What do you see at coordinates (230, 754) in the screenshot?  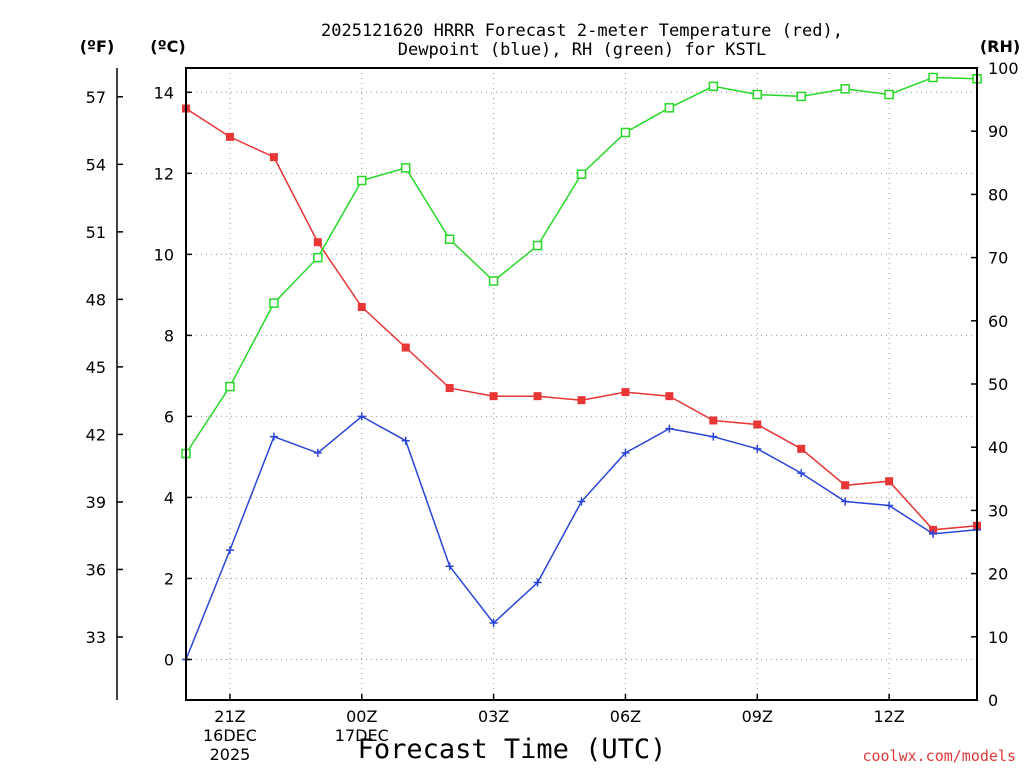 I see `x-tick-label: 2025` at bounding box center [230, 754].